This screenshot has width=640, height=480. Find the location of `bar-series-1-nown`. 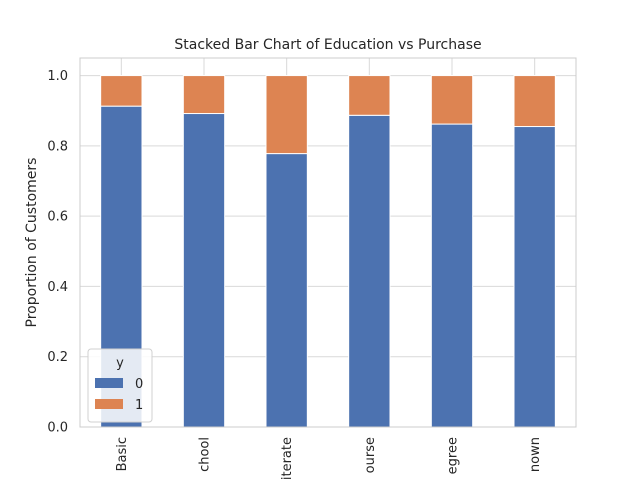

bar-series-1-nown is located at coordinates (534, 101).